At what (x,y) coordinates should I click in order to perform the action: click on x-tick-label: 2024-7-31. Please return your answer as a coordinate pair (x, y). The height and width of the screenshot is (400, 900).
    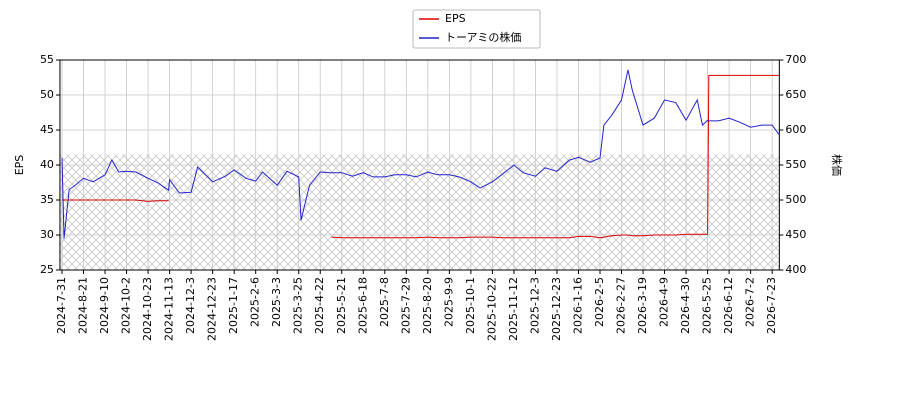
    Looking at the image, I should click on (61, 305).